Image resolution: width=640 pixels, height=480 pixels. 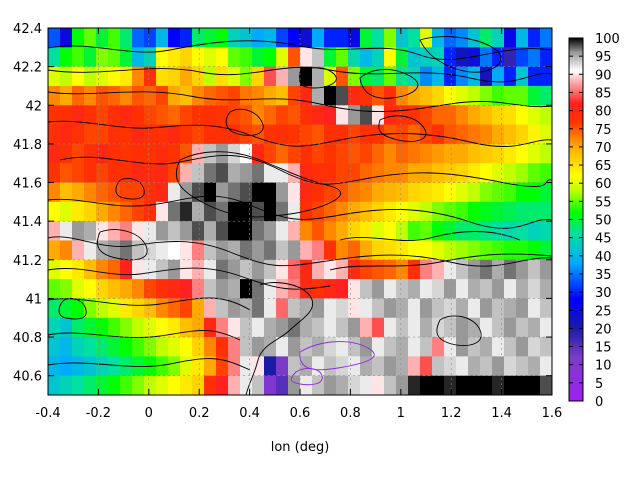 What do you see at coordinates (47, 413) in the screenshot?
I see `x-tick-label: -0.4` at bounding box center [47, 413].